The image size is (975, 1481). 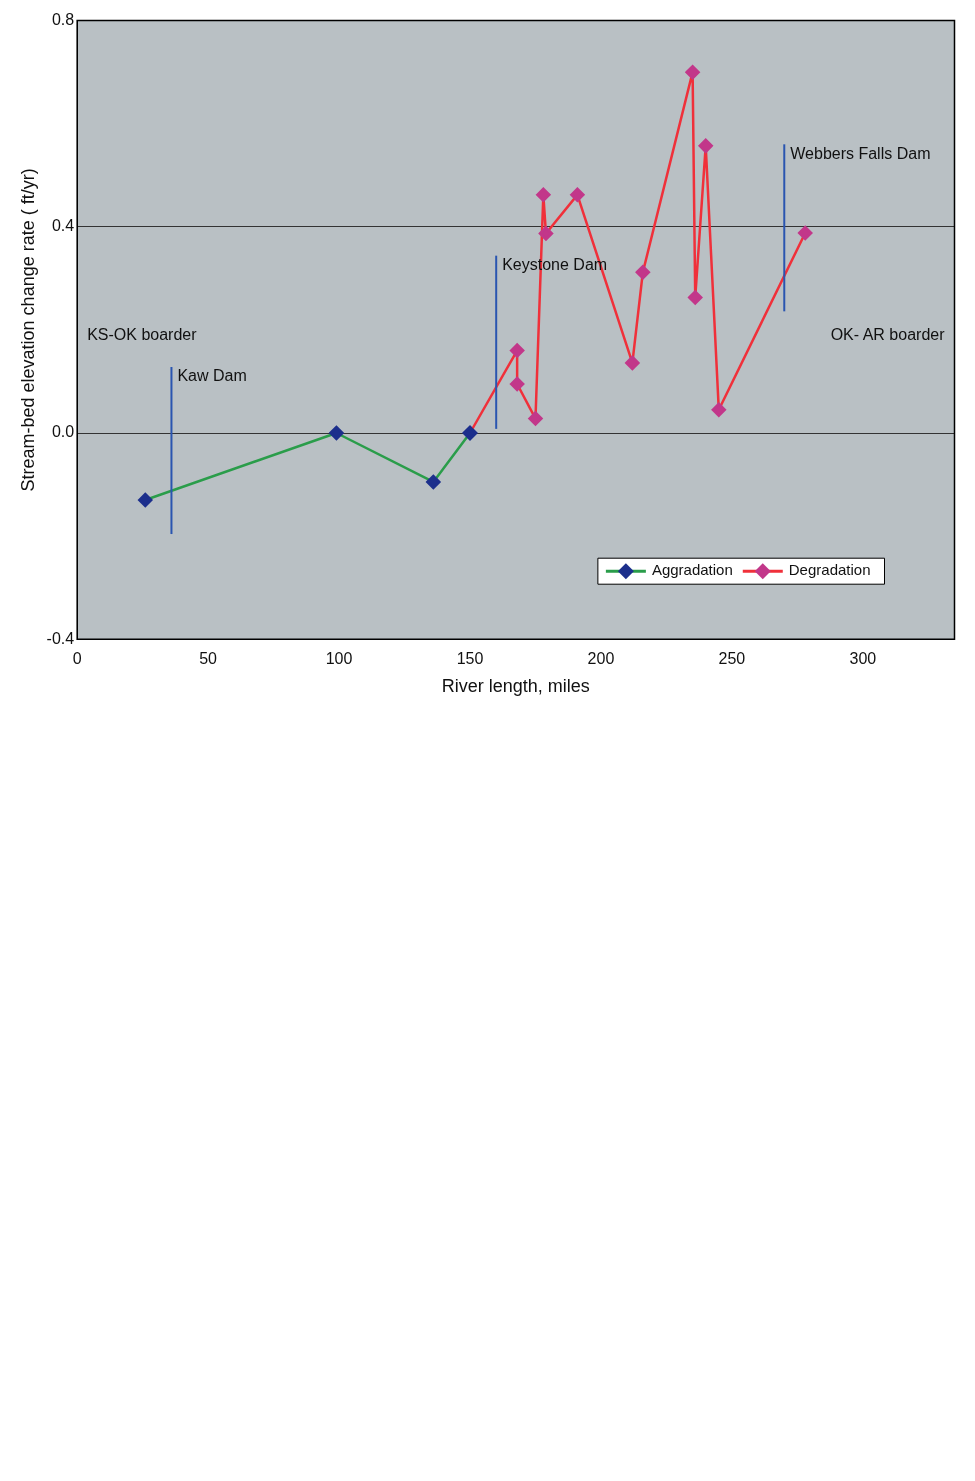 What do you see at coordinates (63, 226) in the screenshot?
I see `y-tick-label: 0.4` at bounding box center [63, 226].